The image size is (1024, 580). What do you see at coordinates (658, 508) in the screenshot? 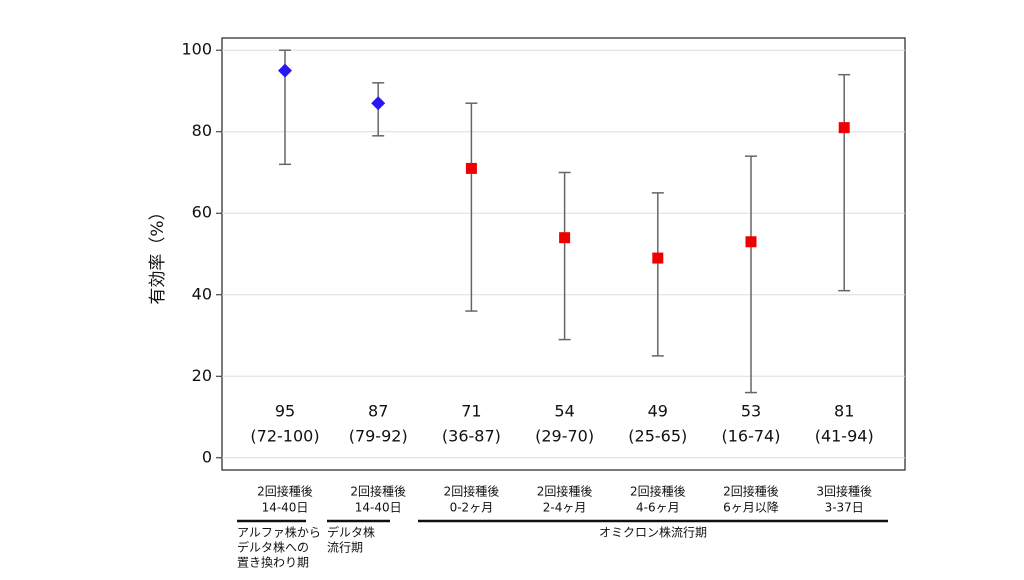
I see `x-tick-label: 4-6ヶ月` at bounding box center [658, 508].